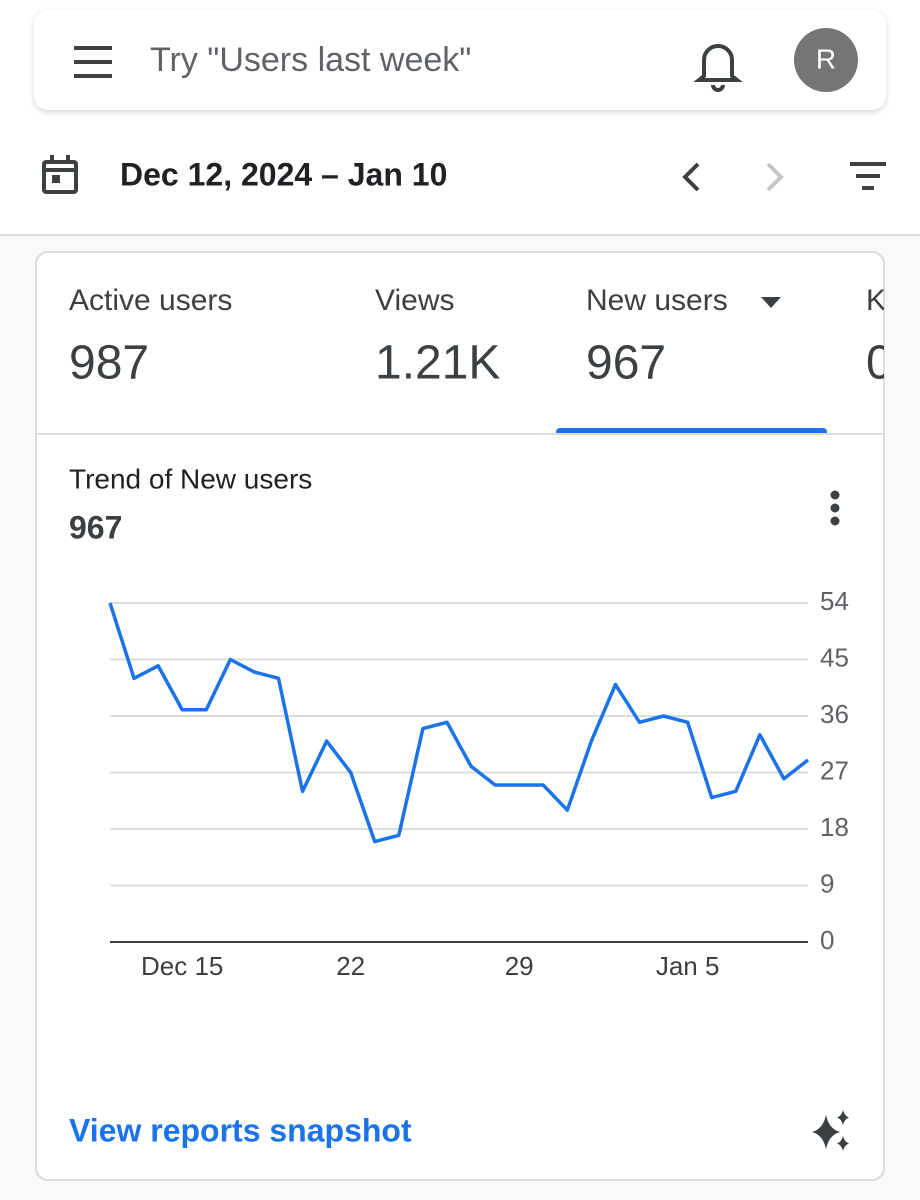 The width and height of the screenshot is (920, 1200). I want to click on calendar-icon, so click(60, 174).